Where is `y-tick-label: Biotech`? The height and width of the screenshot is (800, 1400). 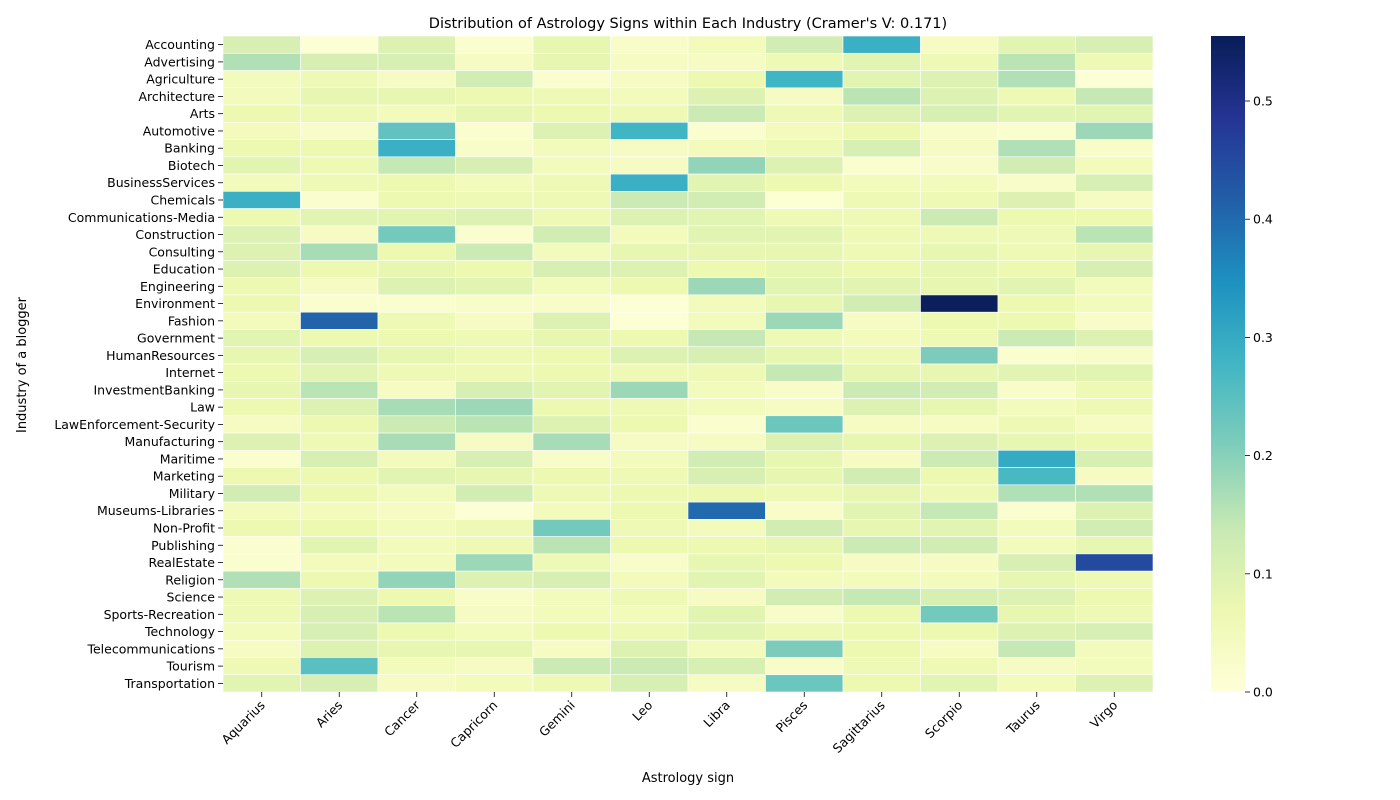 y-tick-label: Biotech is located at coordinates (191, 165).